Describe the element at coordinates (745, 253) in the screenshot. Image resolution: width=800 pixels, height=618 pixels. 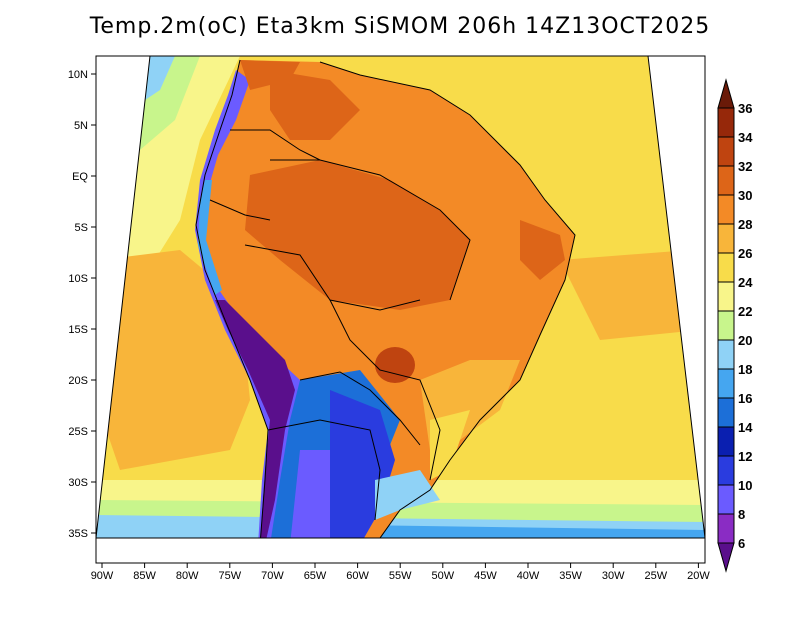
I see `colorbar-label: 26` at that location.